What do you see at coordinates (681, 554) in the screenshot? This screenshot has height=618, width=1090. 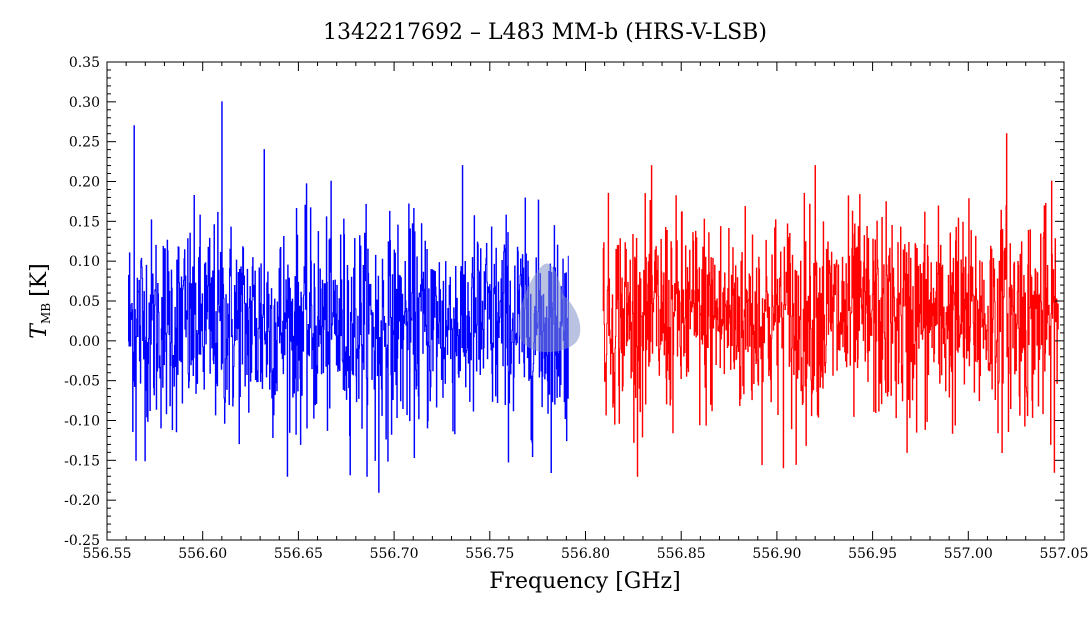 I see `x-tick-label: 556.85` at bounding box center [681, 554].